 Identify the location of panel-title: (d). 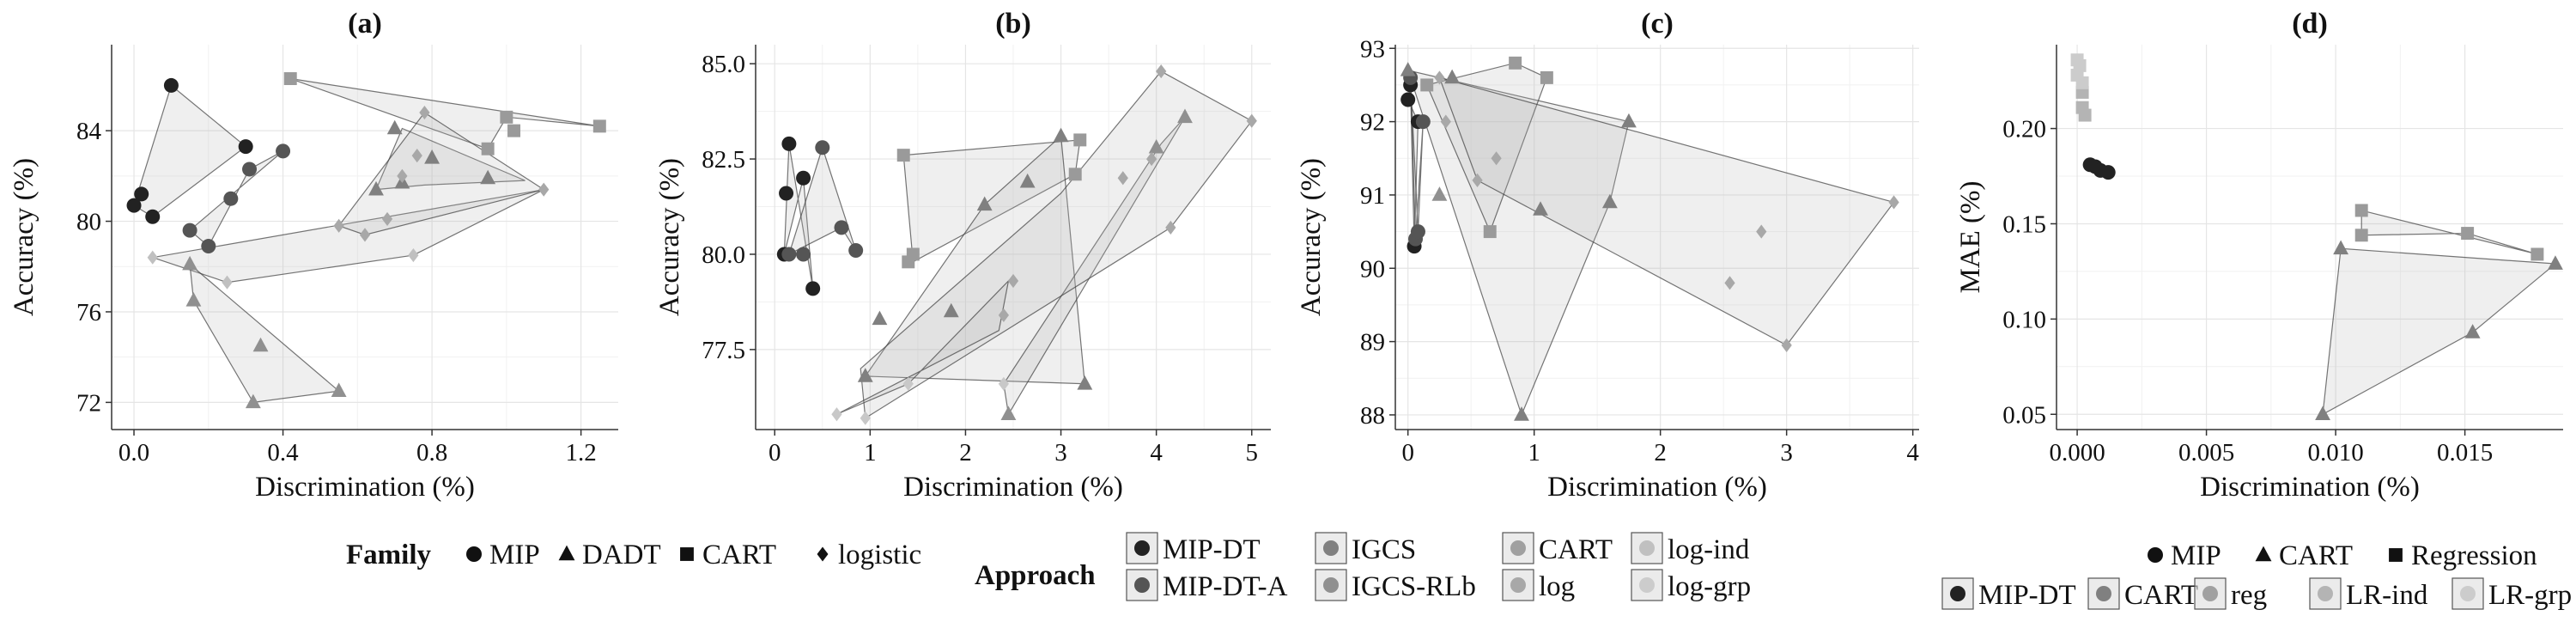
(2310, 24).